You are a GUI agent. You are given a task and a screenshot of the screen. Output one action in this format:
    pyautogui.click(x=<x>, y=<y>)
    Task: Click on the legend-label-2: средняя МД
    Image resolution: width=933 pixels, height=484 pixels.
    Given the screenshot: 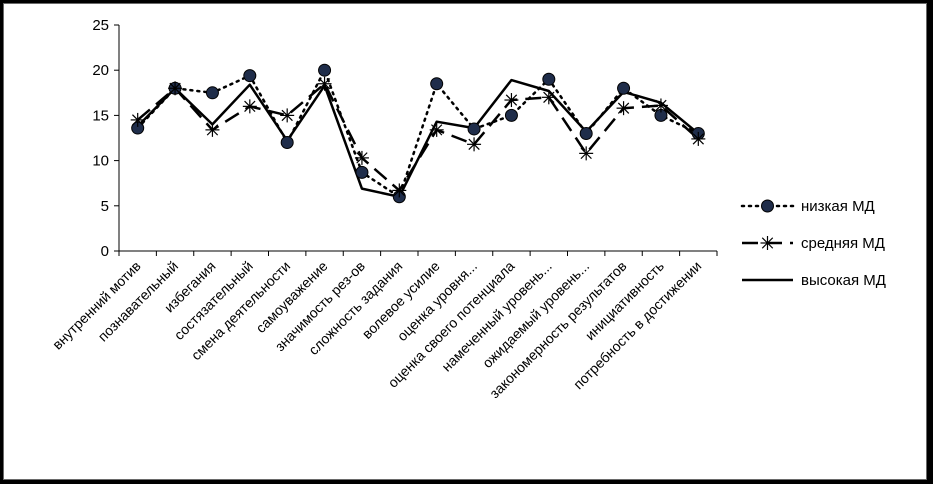 What is the action you would take?
    pyautogui.click(x=843, y=243)
    